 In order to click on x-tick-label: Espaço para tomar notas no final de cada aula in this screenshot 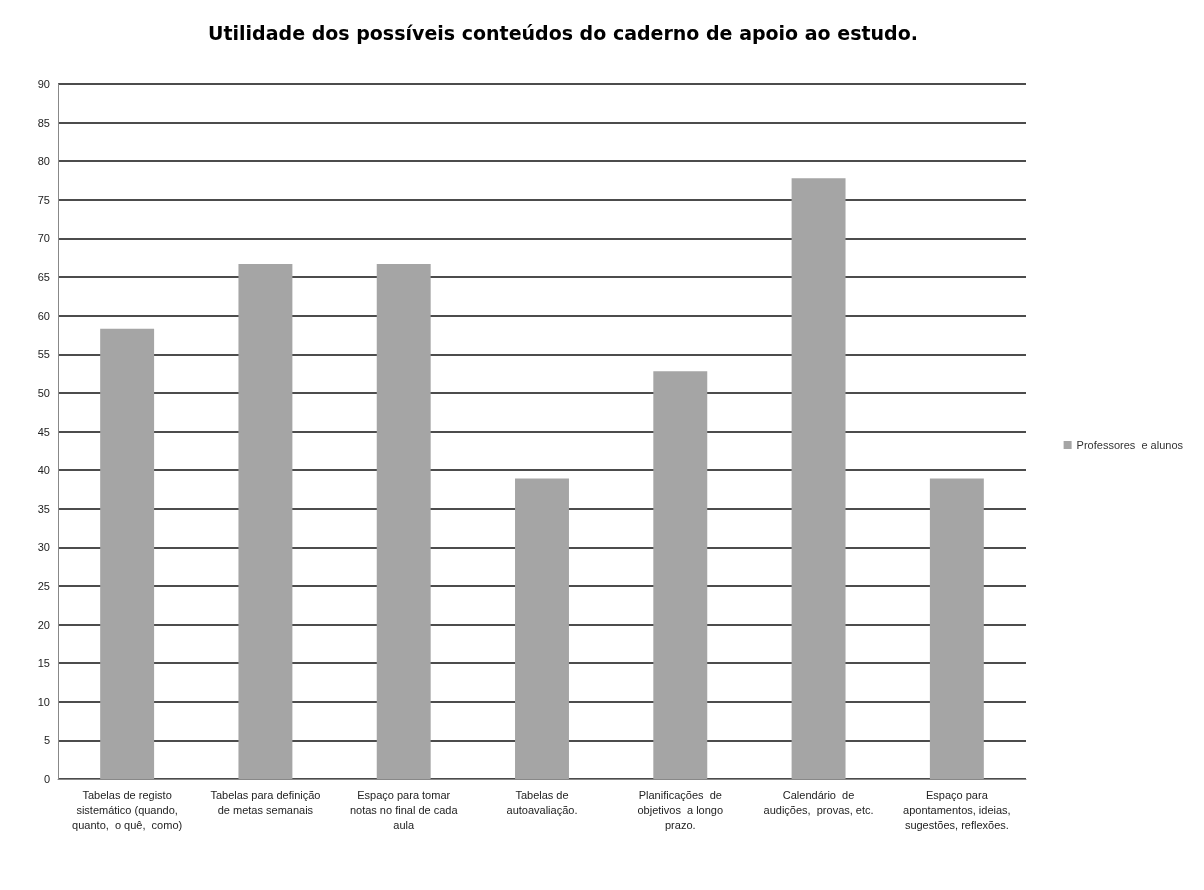, I will do `click(404, 809)`.